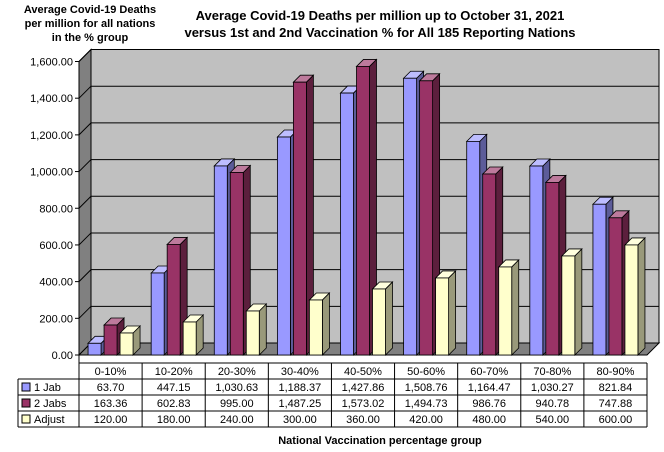  I want to click on data-value-label: 120.00, so click(111, 420).